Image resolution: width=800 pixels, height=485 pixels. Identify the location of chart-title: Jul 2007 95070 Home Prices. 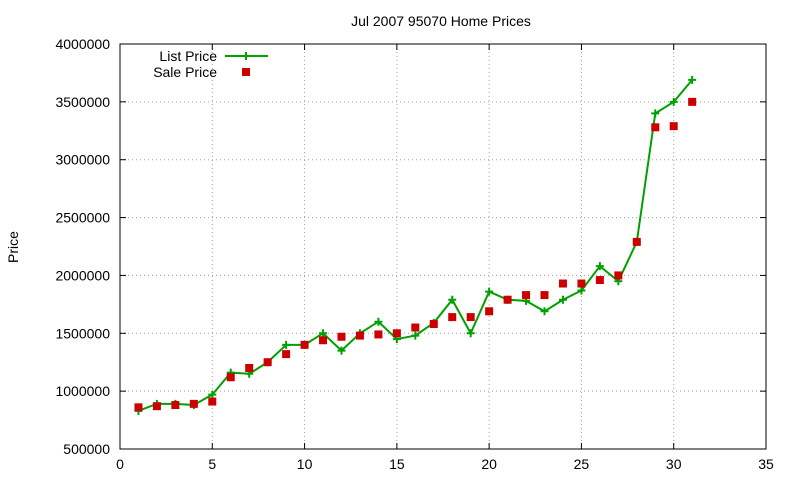
(441, 21).